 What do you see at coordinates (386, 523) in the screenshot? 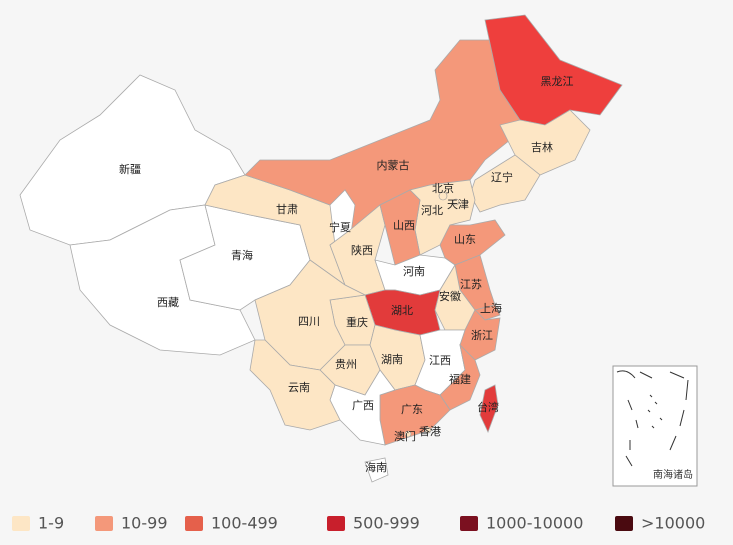
I see `legend-label: 500-999` at bounding box center [386, 523].